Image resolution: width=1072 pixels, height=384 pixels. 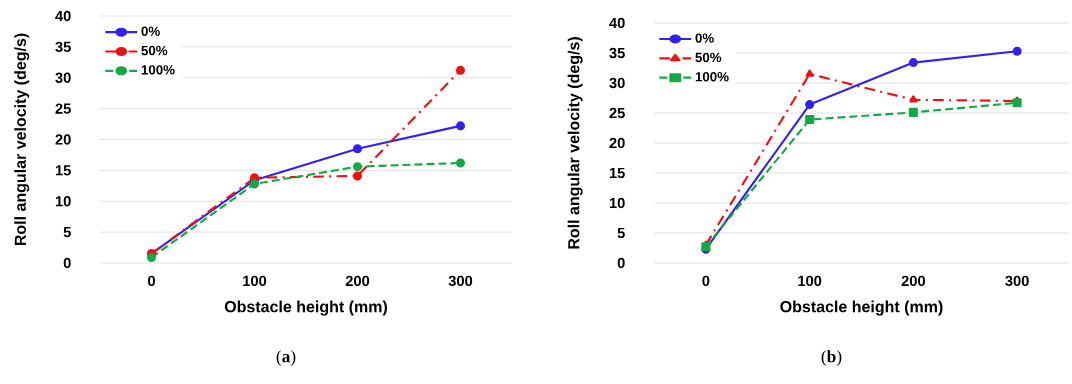 I want to click on text: (a), so click(x=286, y=358).